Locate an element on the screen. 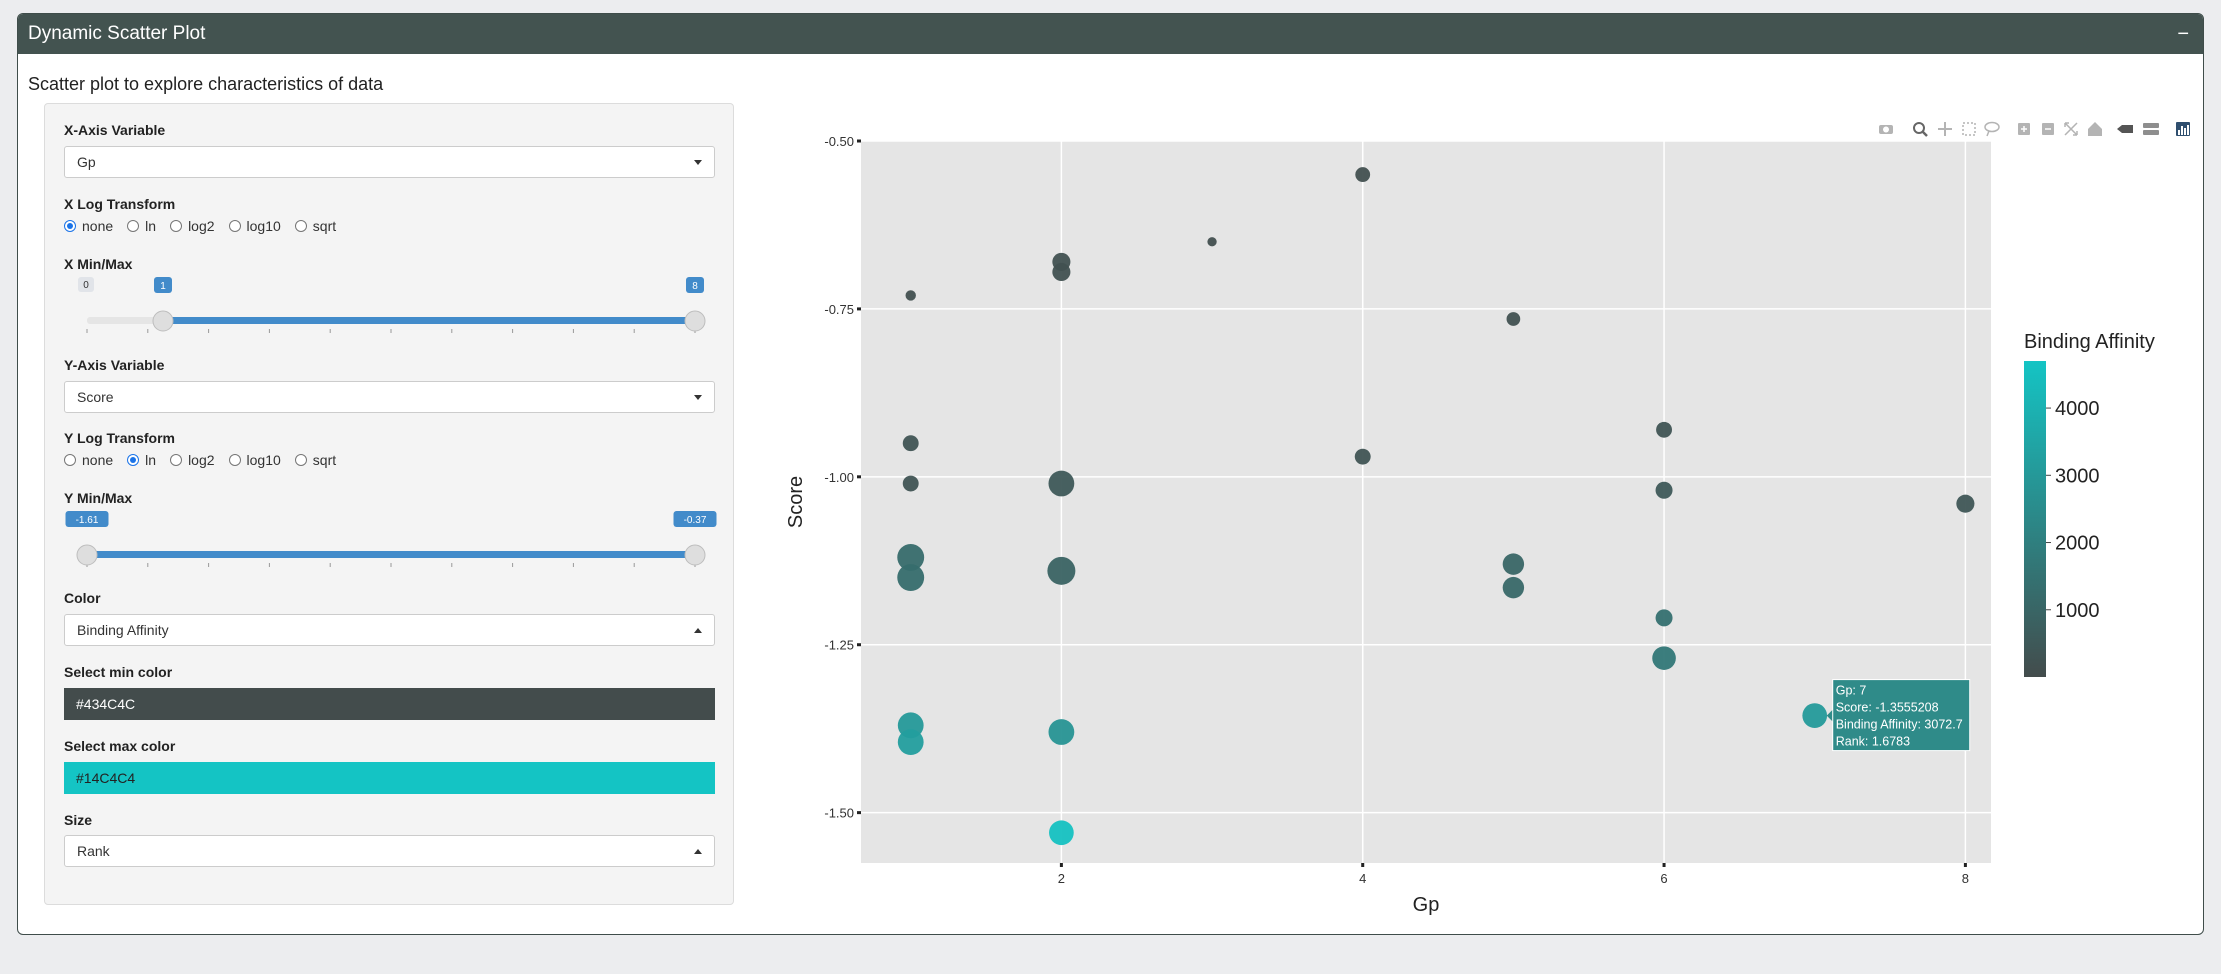 The height and width of the screenshot is (974, 2221). y-axis-variable-select: Score is located at coordinates (389, 397).